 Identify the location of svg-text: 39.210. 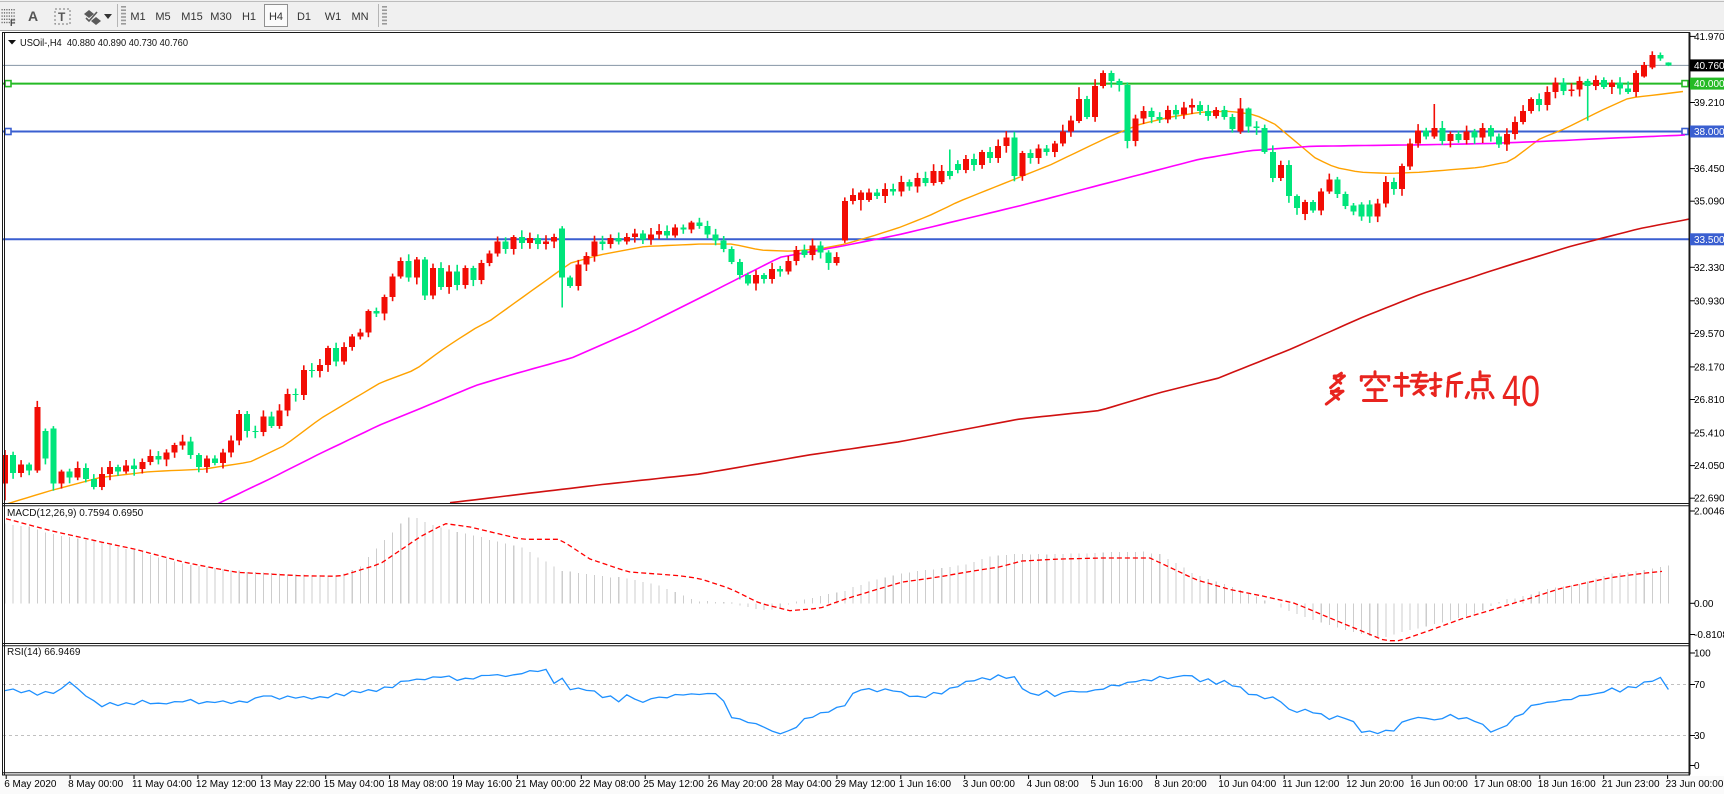
(1709, 103).